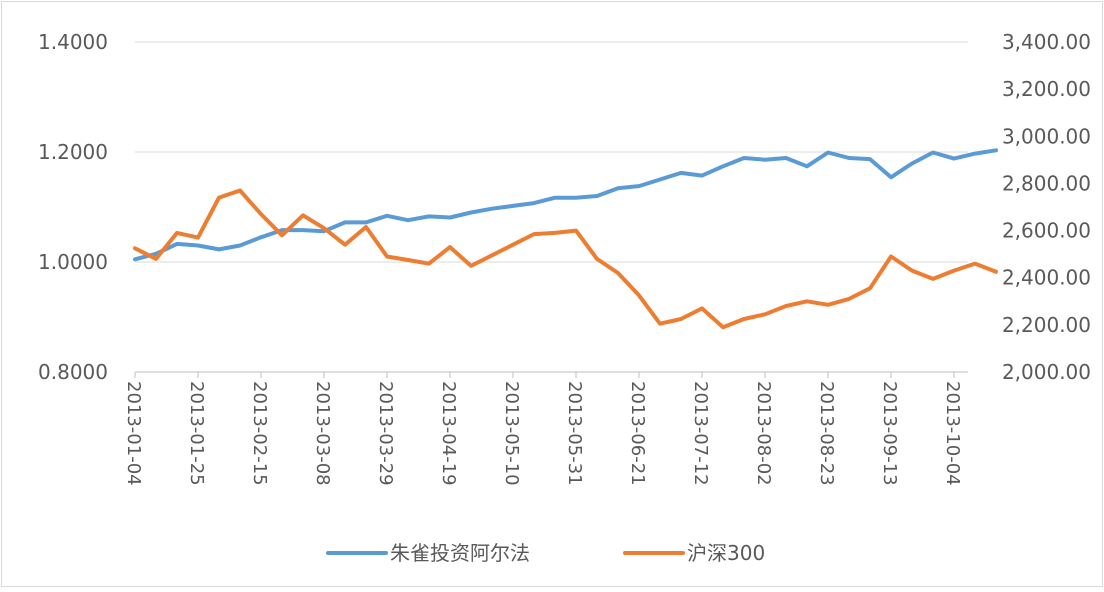  Describe the element at coordinates (385, 433) in the screenshot. I see `x-tick-label: 2013-03-29` at that location.